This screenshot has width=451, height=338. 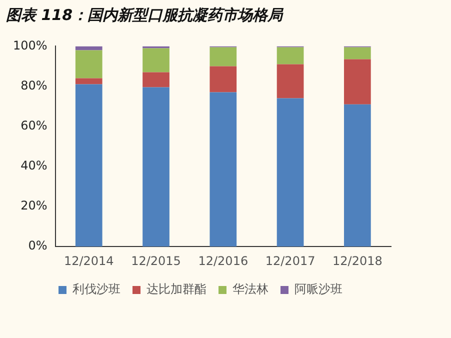 What do you see at coordinates (34, 125) in the screenshot?
I see `y-tick-label: 60%` at bounding box center [34, 125].